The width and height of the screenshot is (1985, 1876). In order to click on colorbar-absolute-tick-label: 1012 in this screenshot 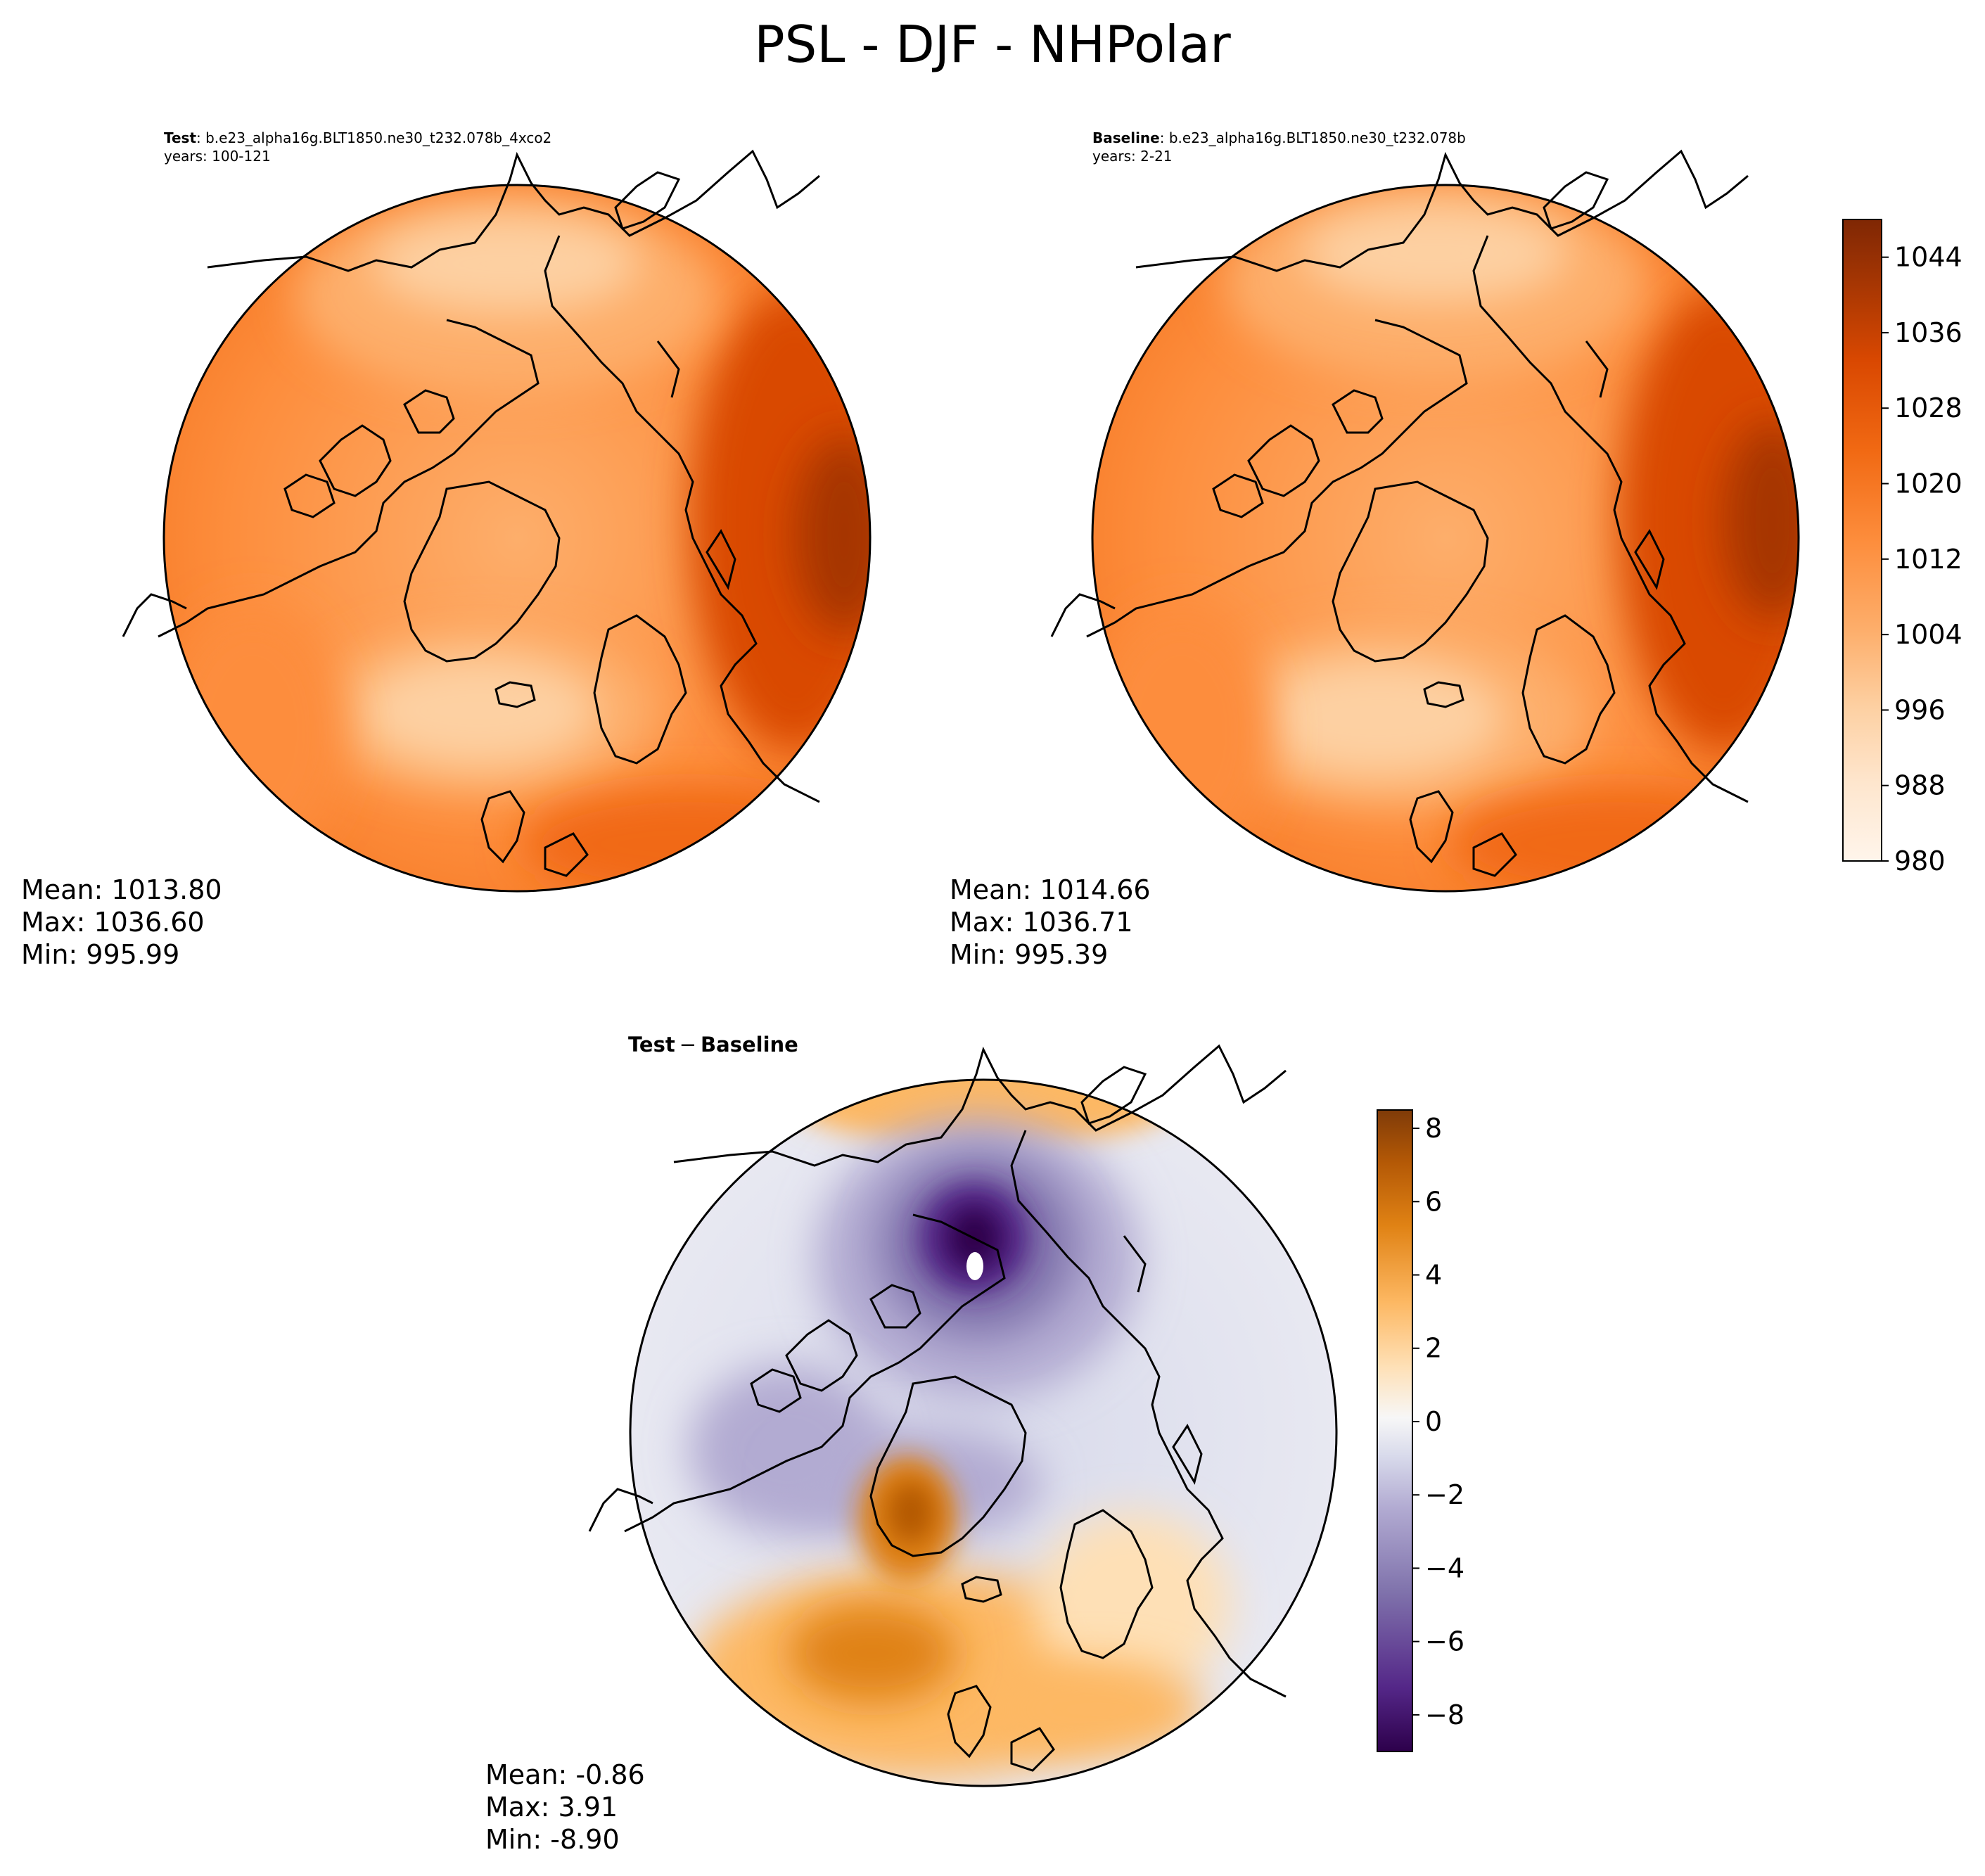, I will do `click(1928, 559)`.